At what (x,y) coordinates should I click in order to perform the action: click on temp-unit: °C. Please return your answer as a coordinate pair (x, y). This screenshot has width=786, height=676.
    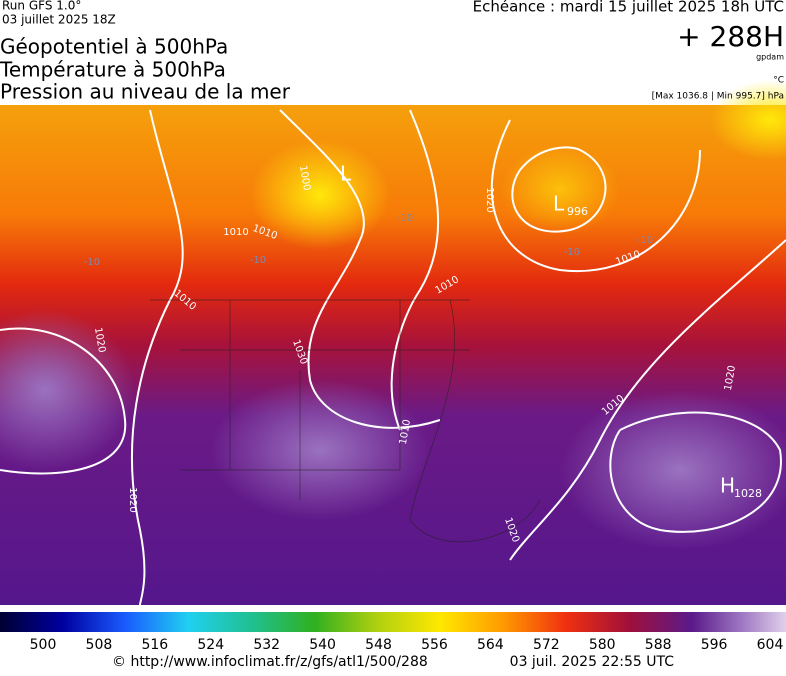
    Looking at the image, I should click on (778, 81).